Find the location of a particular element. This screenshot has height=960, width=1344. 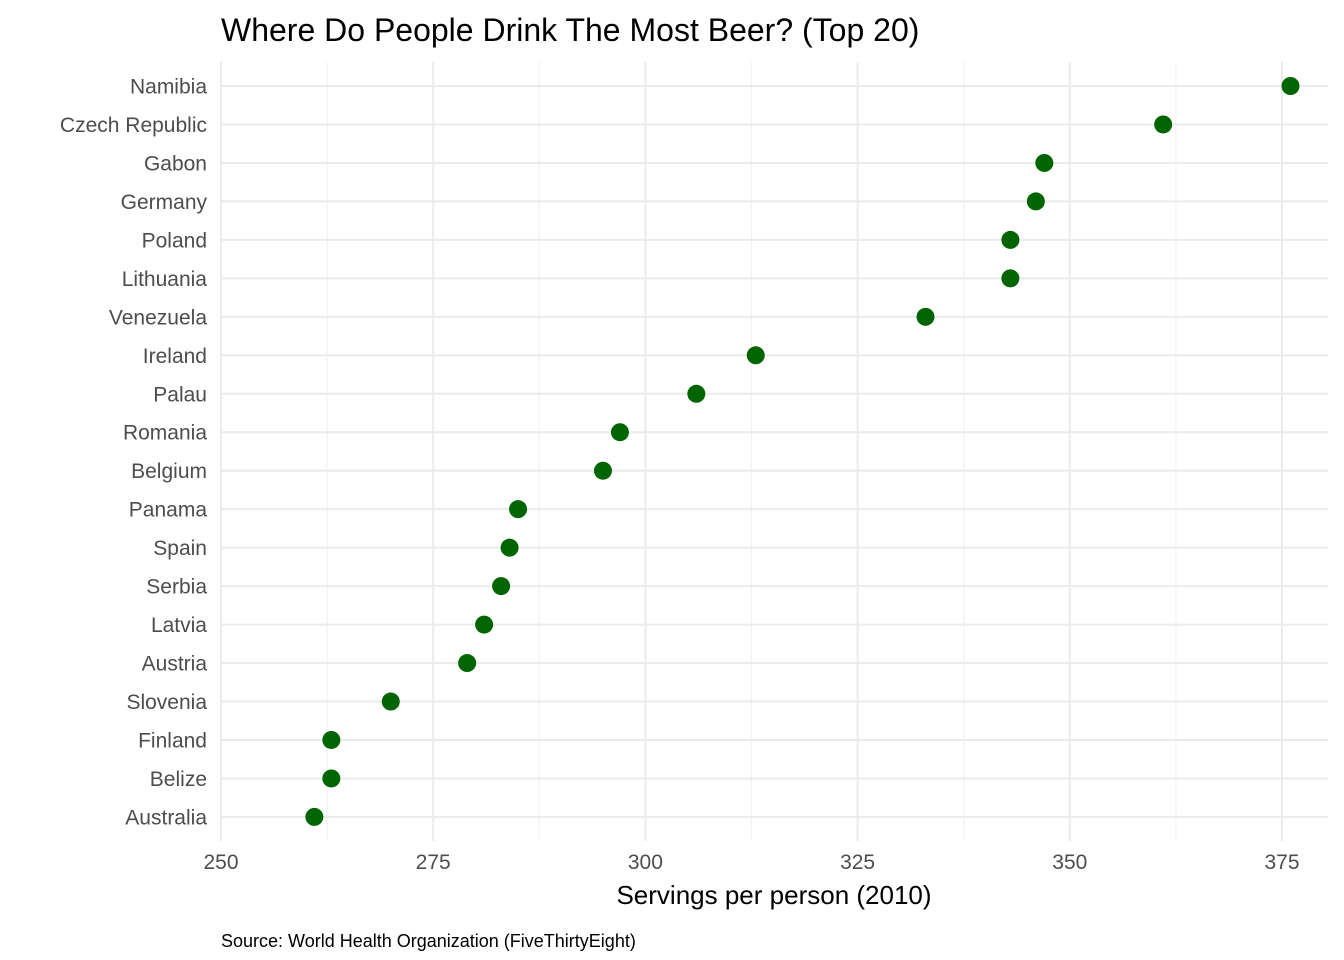

y-tick-label: Gabon is located at coordinates (175, 163).